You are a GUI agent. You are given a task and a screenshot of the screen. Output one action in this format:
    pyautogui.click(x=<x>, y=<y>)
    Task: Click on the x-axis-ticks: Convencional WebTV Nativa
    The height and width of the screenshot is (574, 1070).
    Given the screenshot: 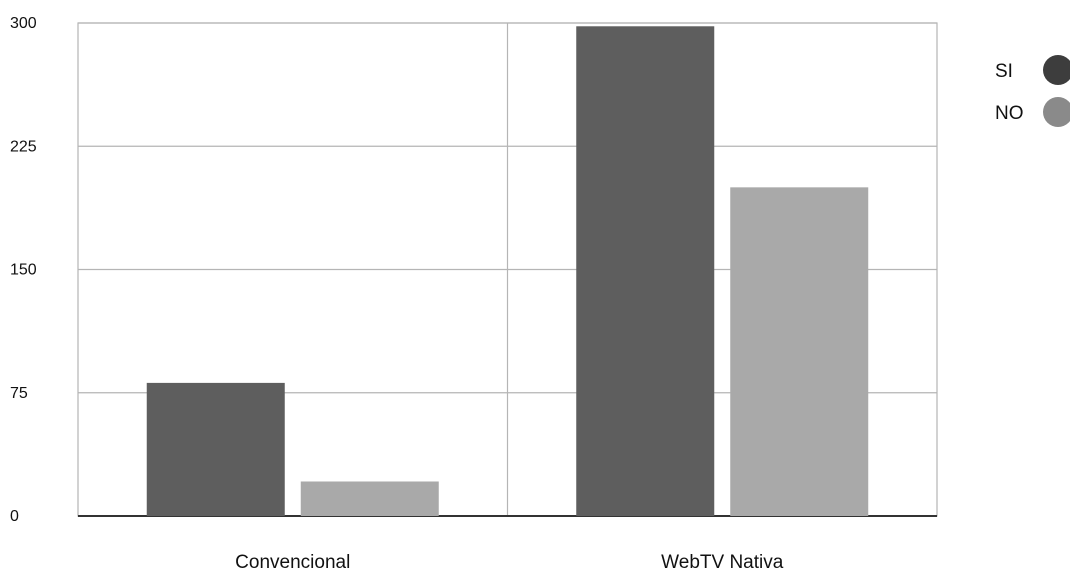 What is the action you would take?
    pyautogui.click(x=509, y=562)
    